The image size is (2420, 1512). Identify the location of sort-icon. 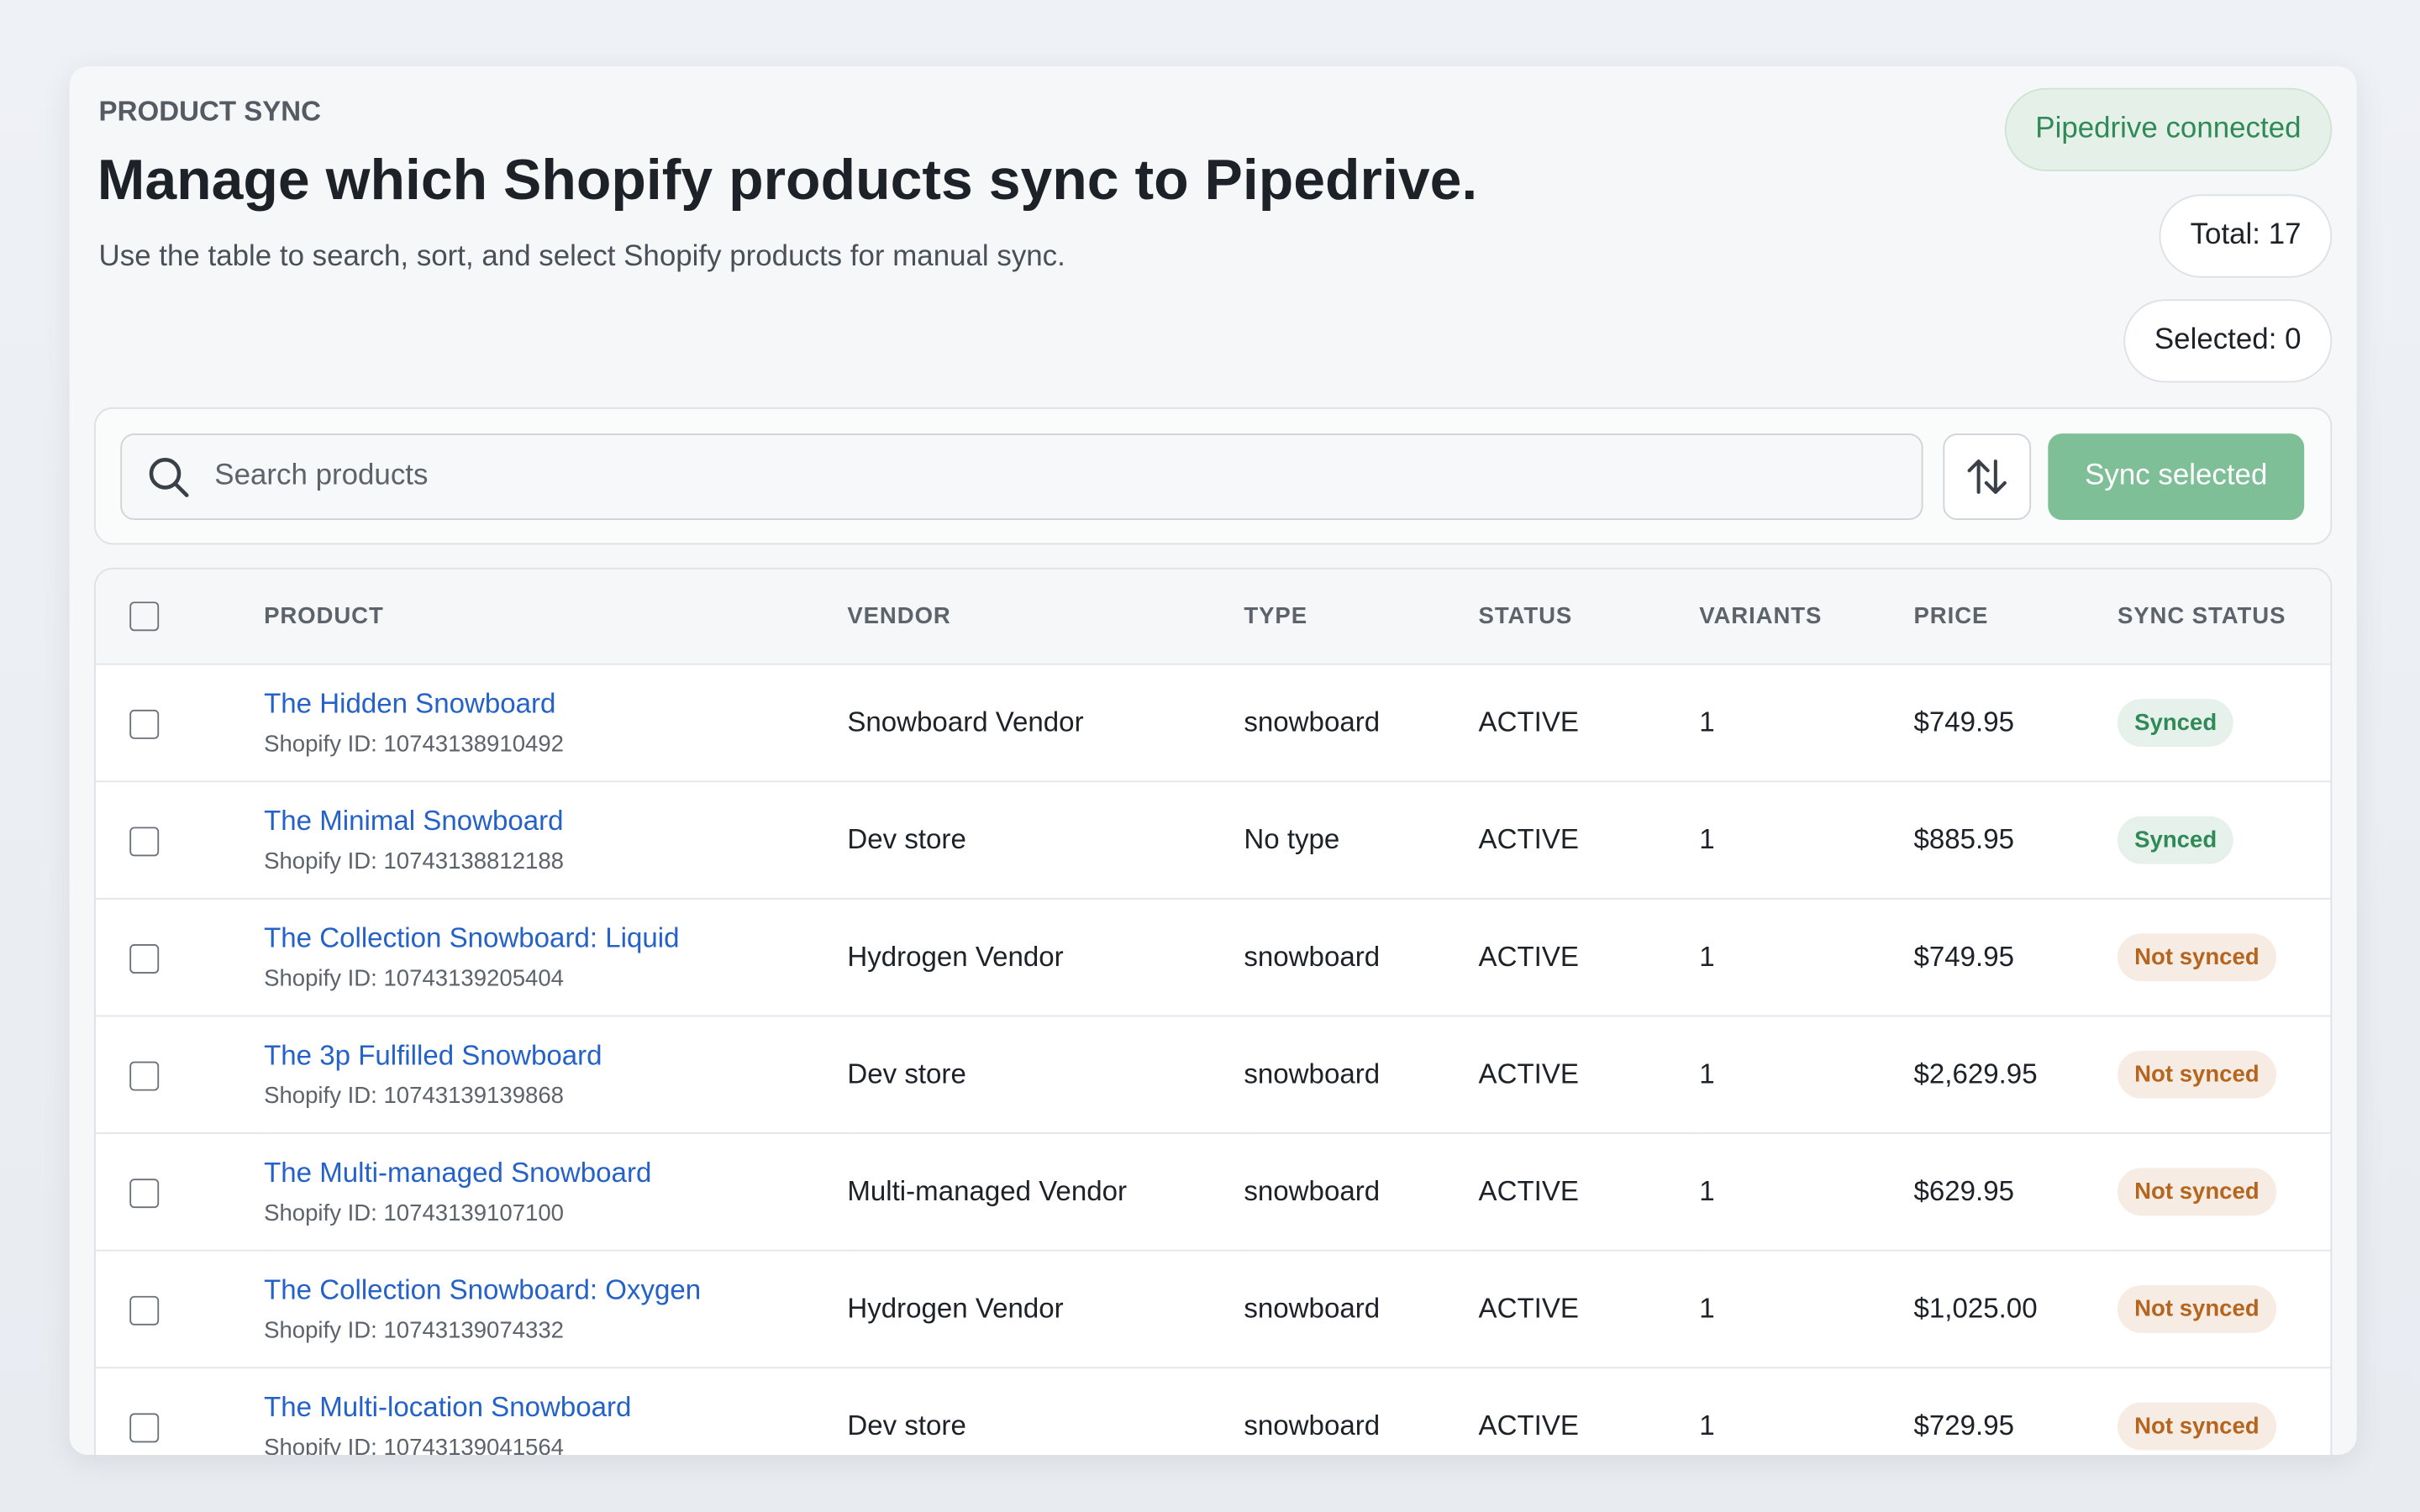
(1987, 476).